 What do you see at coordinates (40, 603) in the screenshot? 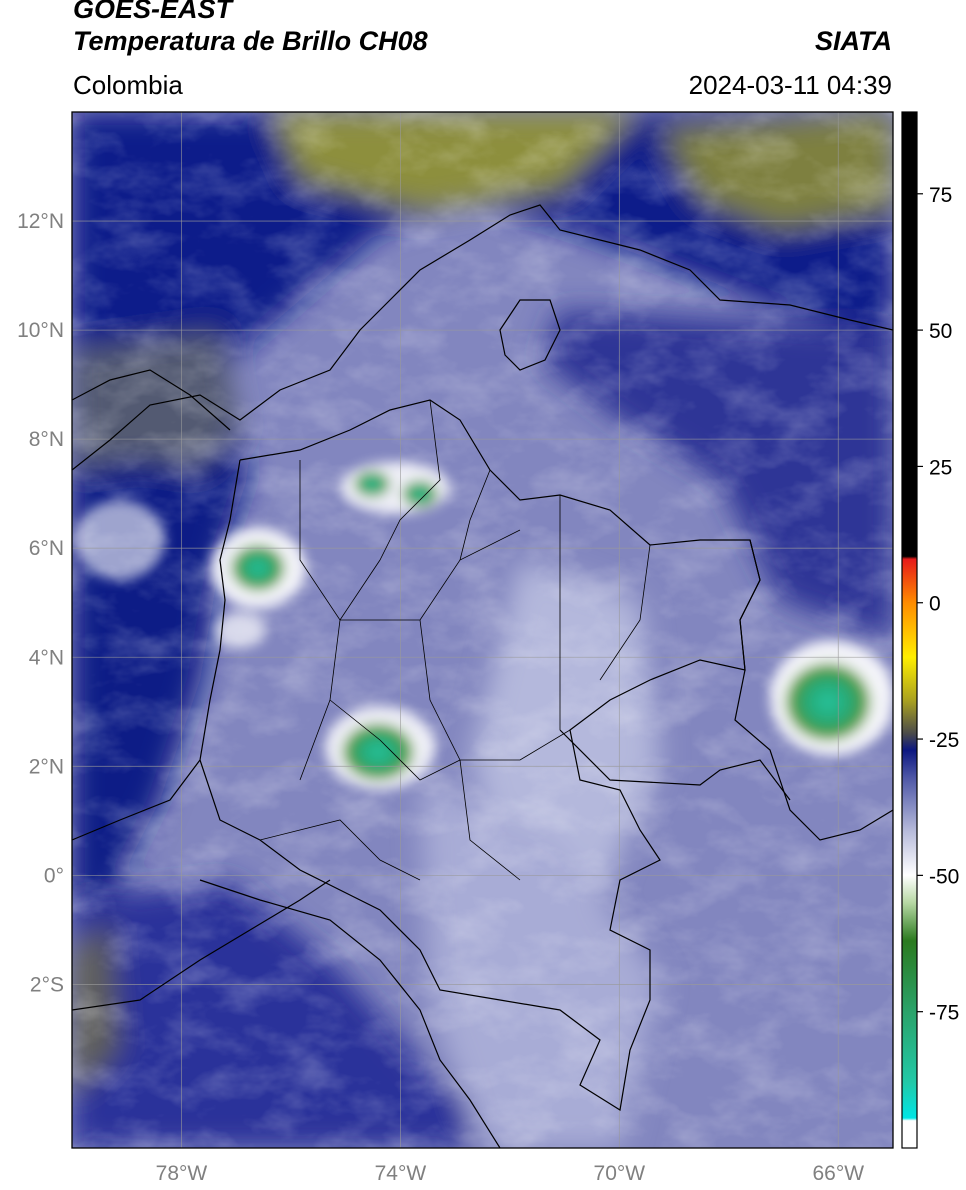
I see `latitude-labels: 12°N 10°N 8°N 6°N 4°N 2°N 0° 2°S` at bounding box center [40, 603].